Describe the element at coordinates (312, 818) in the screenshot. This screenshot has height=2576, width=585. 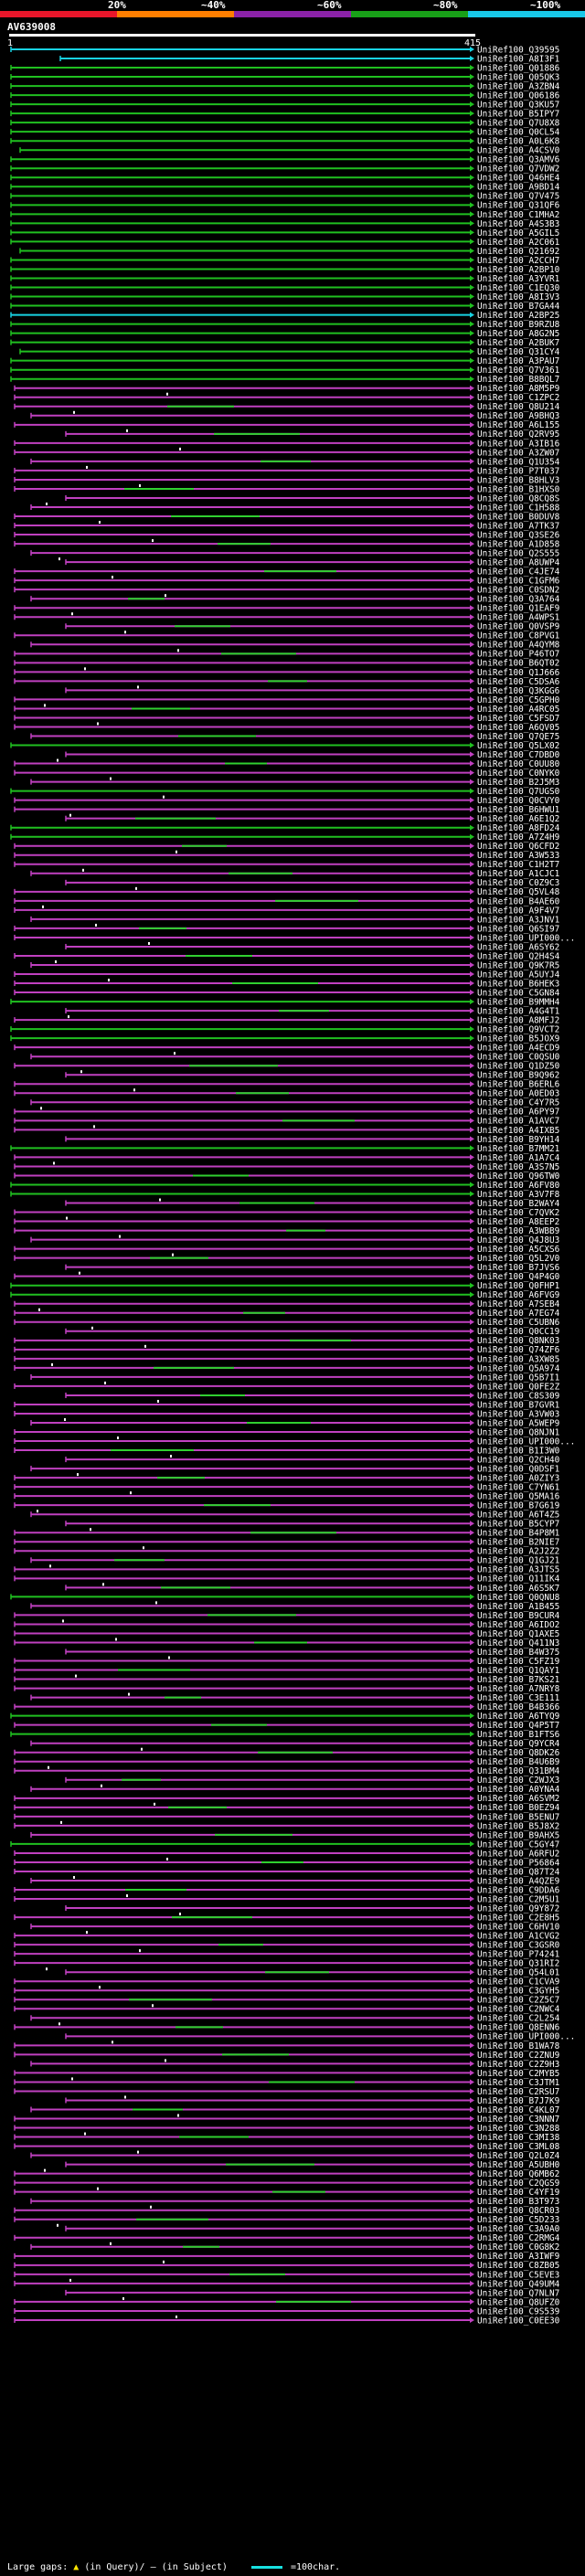
I see `hit-row: UniRef100_A6E1Q2` at that location.